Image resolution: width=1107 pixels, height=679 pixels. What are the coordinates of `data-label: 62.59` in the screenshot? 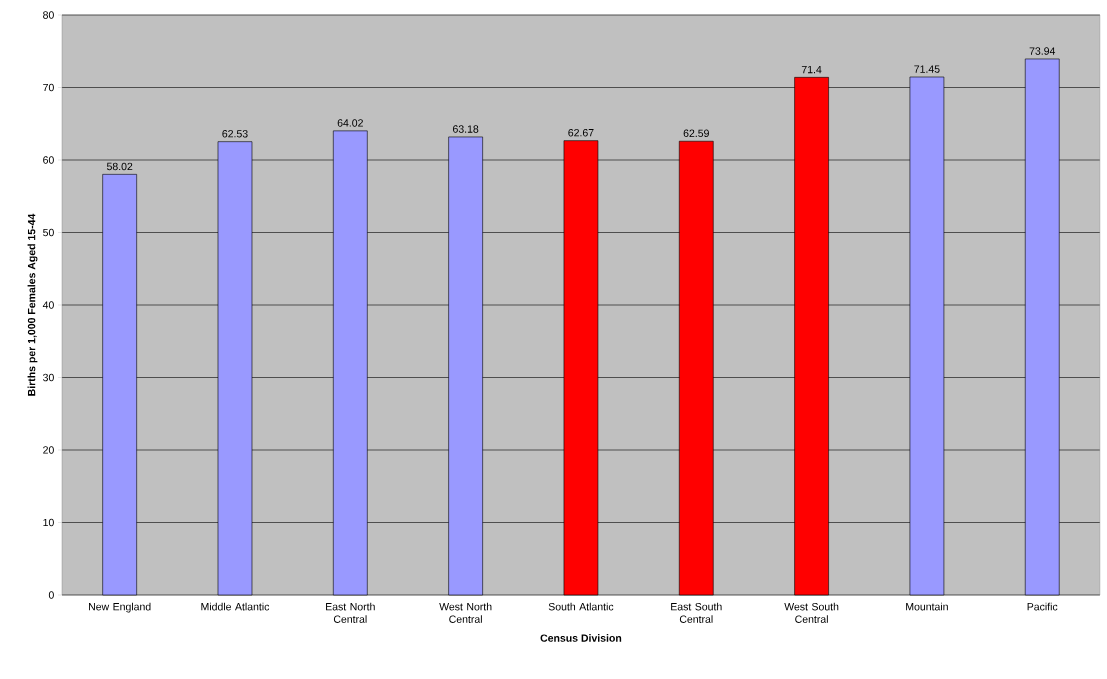 It's located at (696, 133).